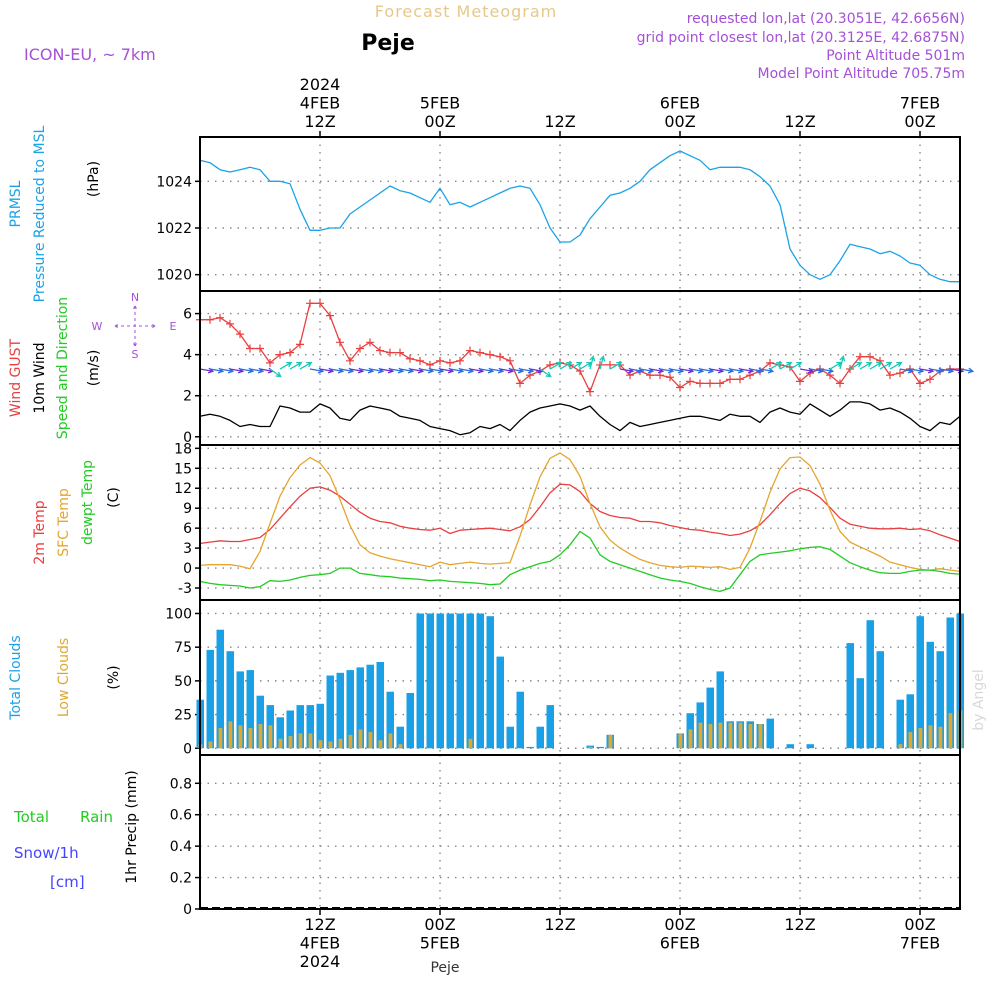 The image size is (1000, 1000). I want to click on precip-legend-label: Total, so click(31, 817).